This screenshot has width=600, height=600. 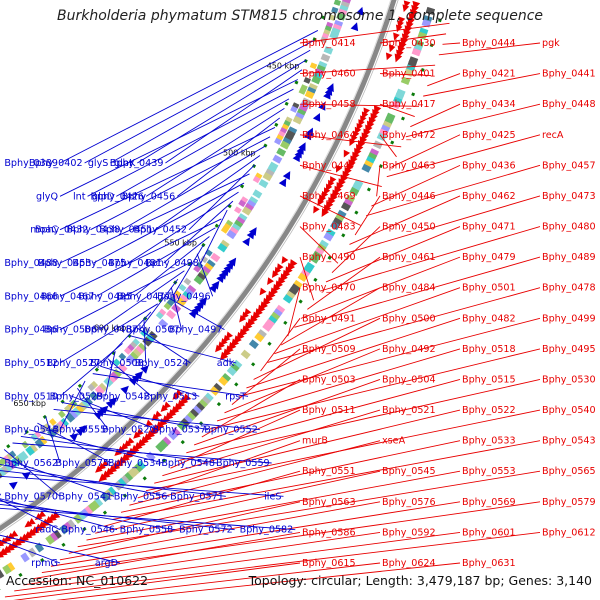 I want to click on forward-gene-label: Bphy_0592, so click(x=409, y=532).